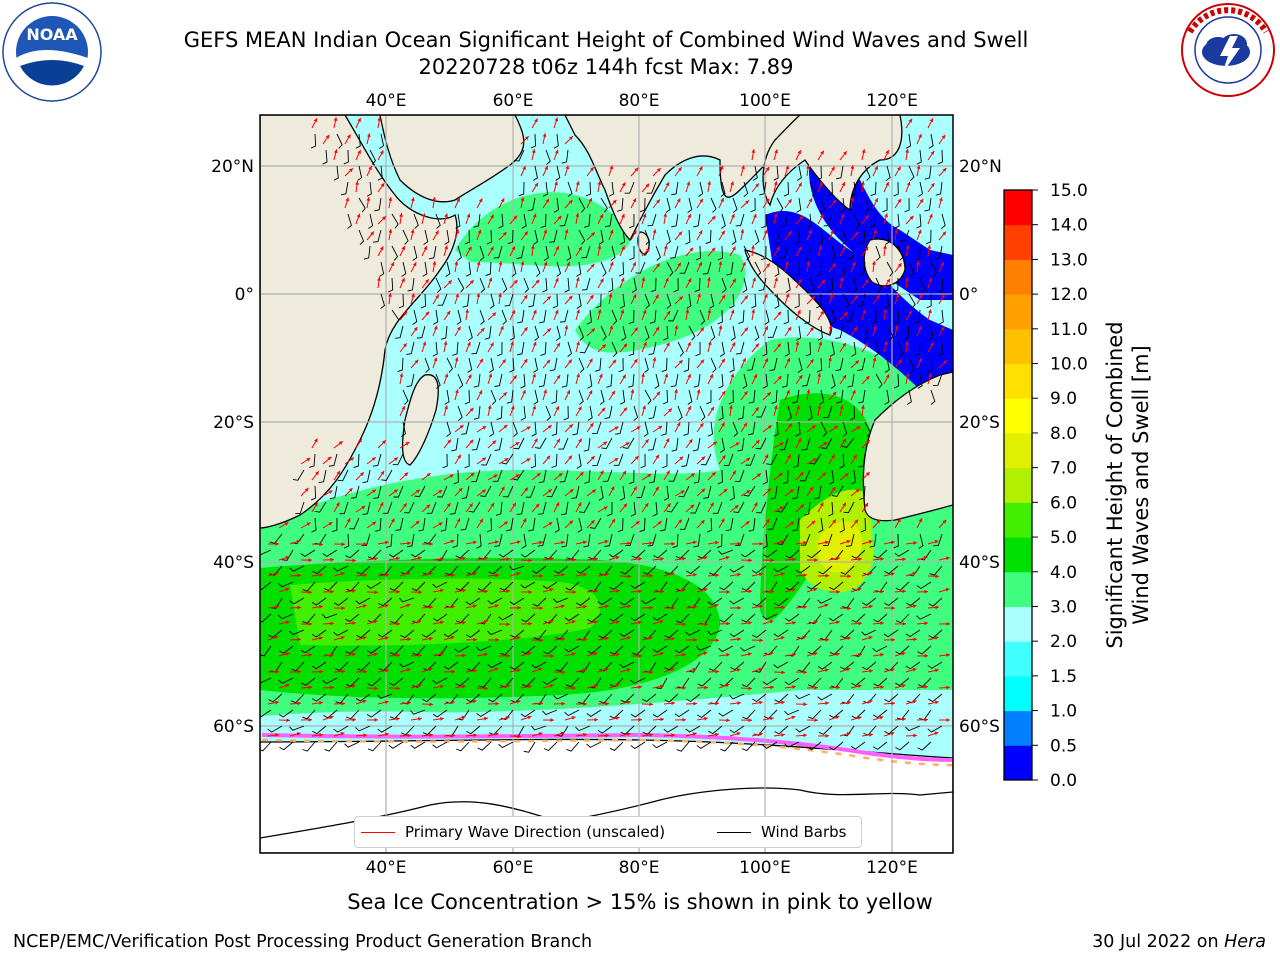 This screenshot has height=960, width=1280. I want to click on lat-label: 0°, so click(968, 295).